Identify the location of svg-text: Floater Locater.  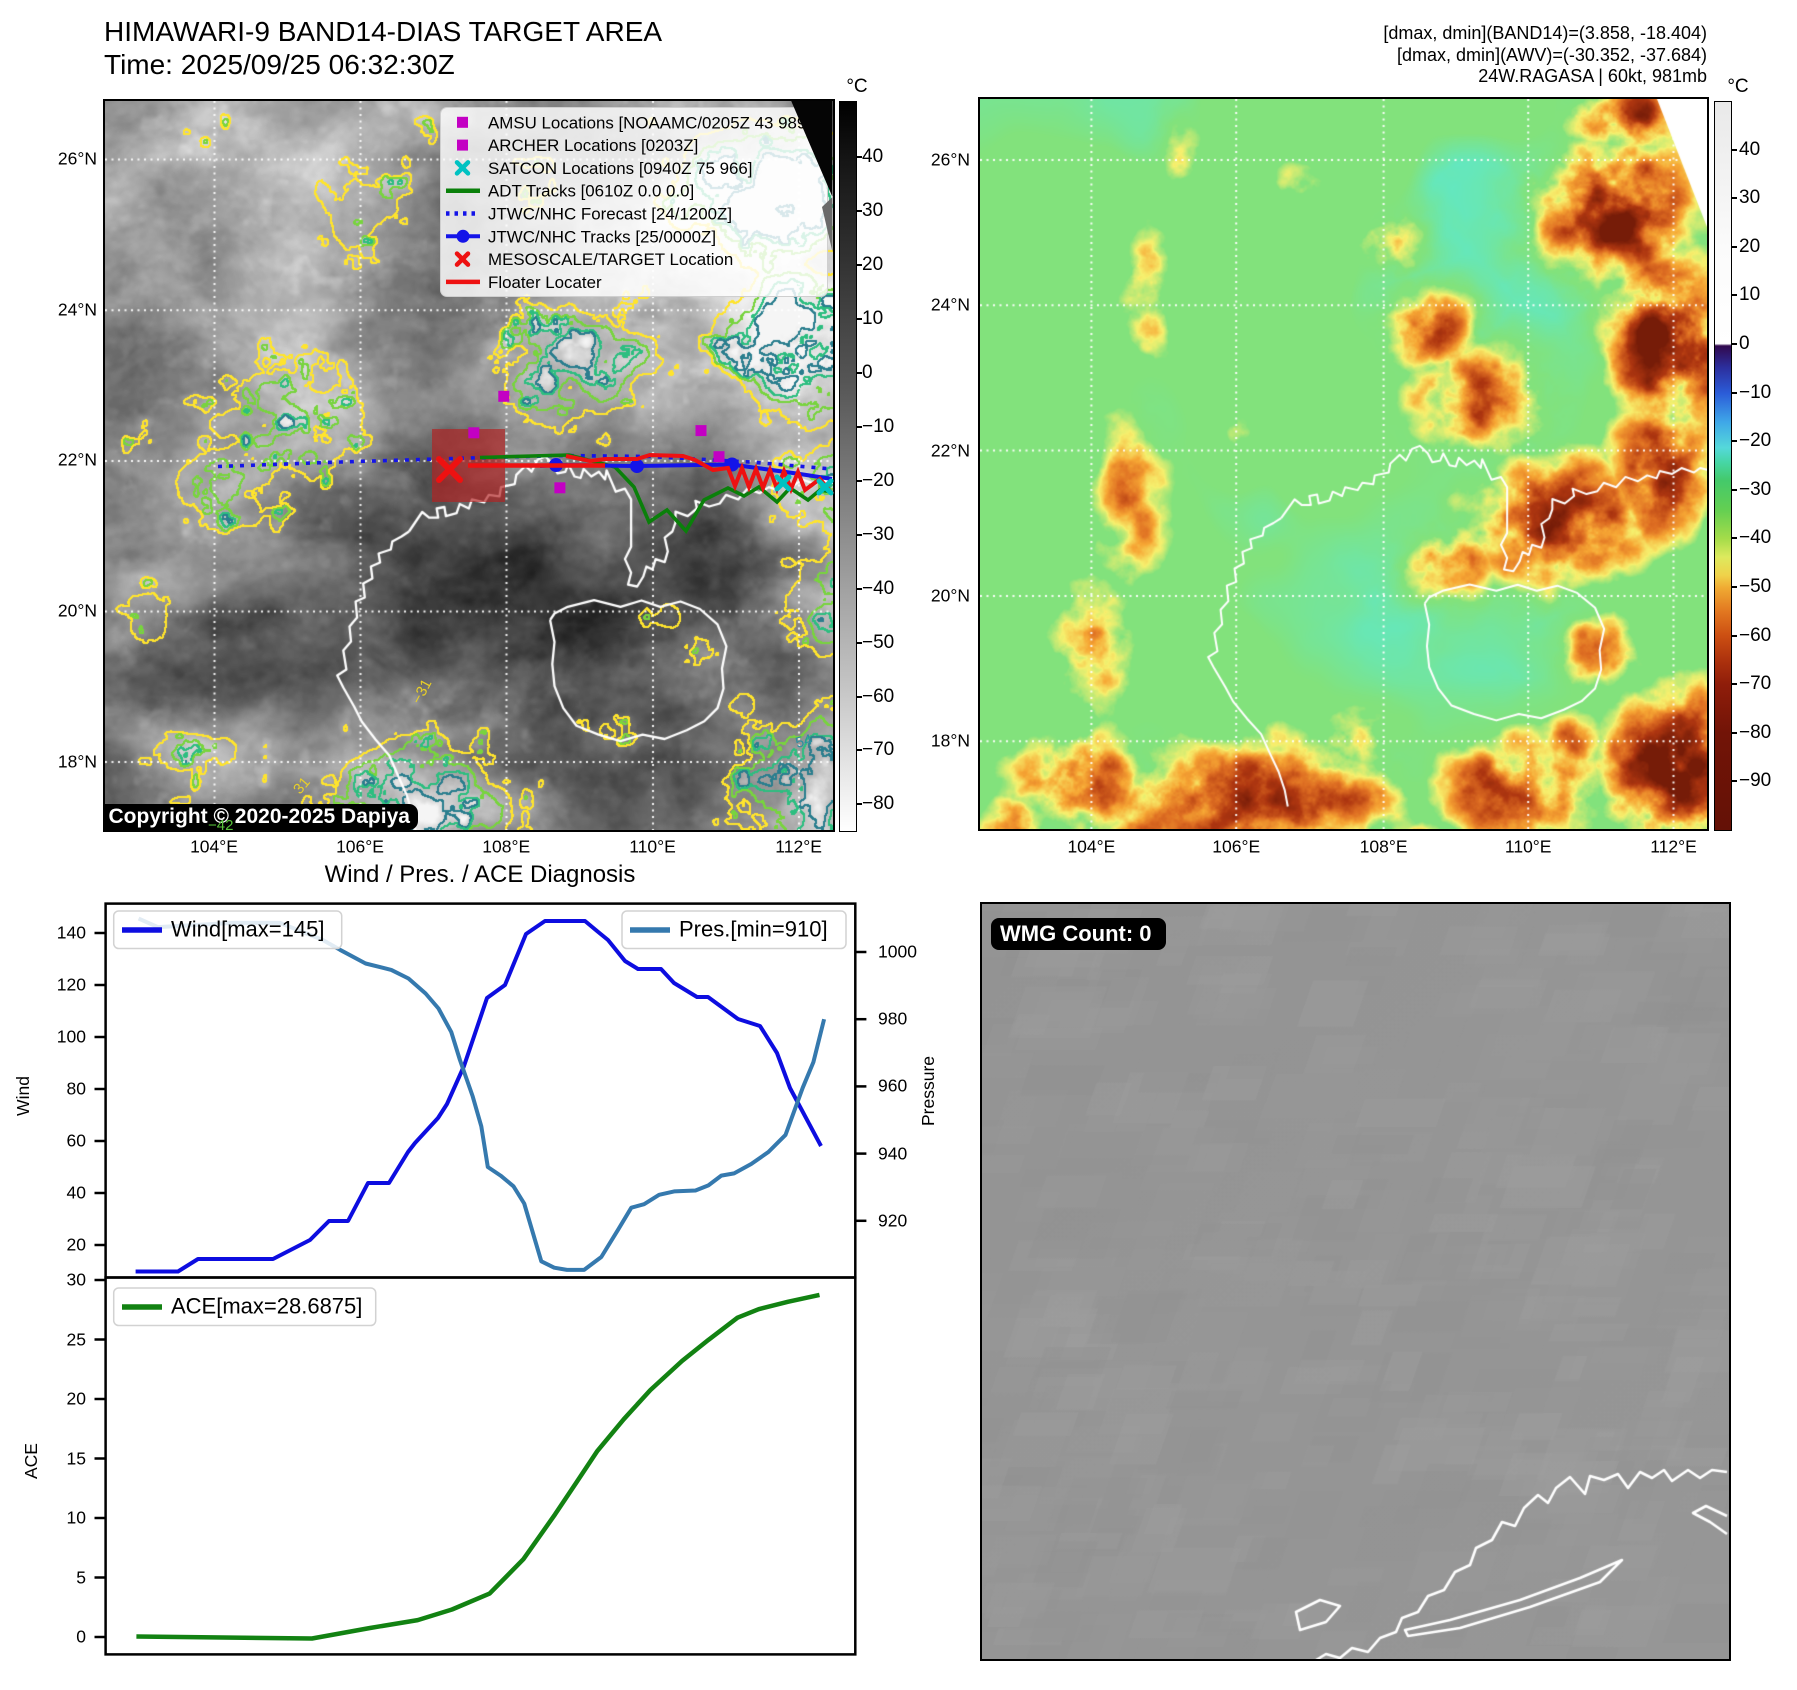
(545, 282).